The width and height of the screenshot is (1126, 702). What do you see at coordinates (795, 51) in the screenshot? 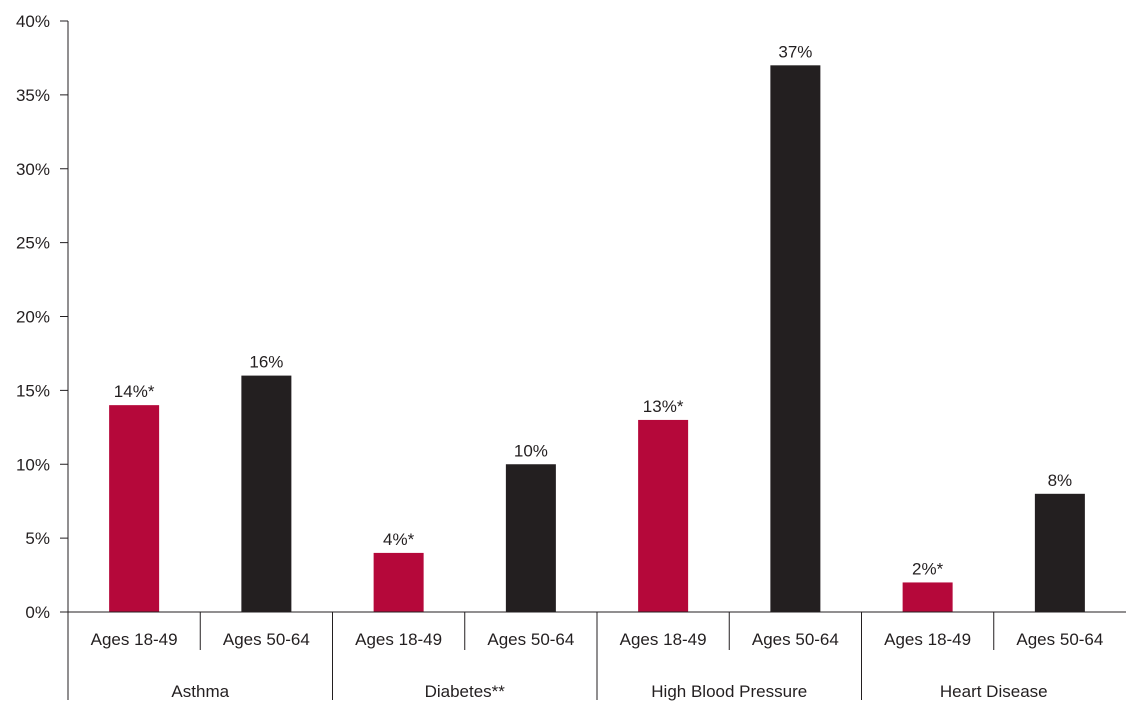
I see `bar-value-label: 37%` at bounding box center [795, 51].